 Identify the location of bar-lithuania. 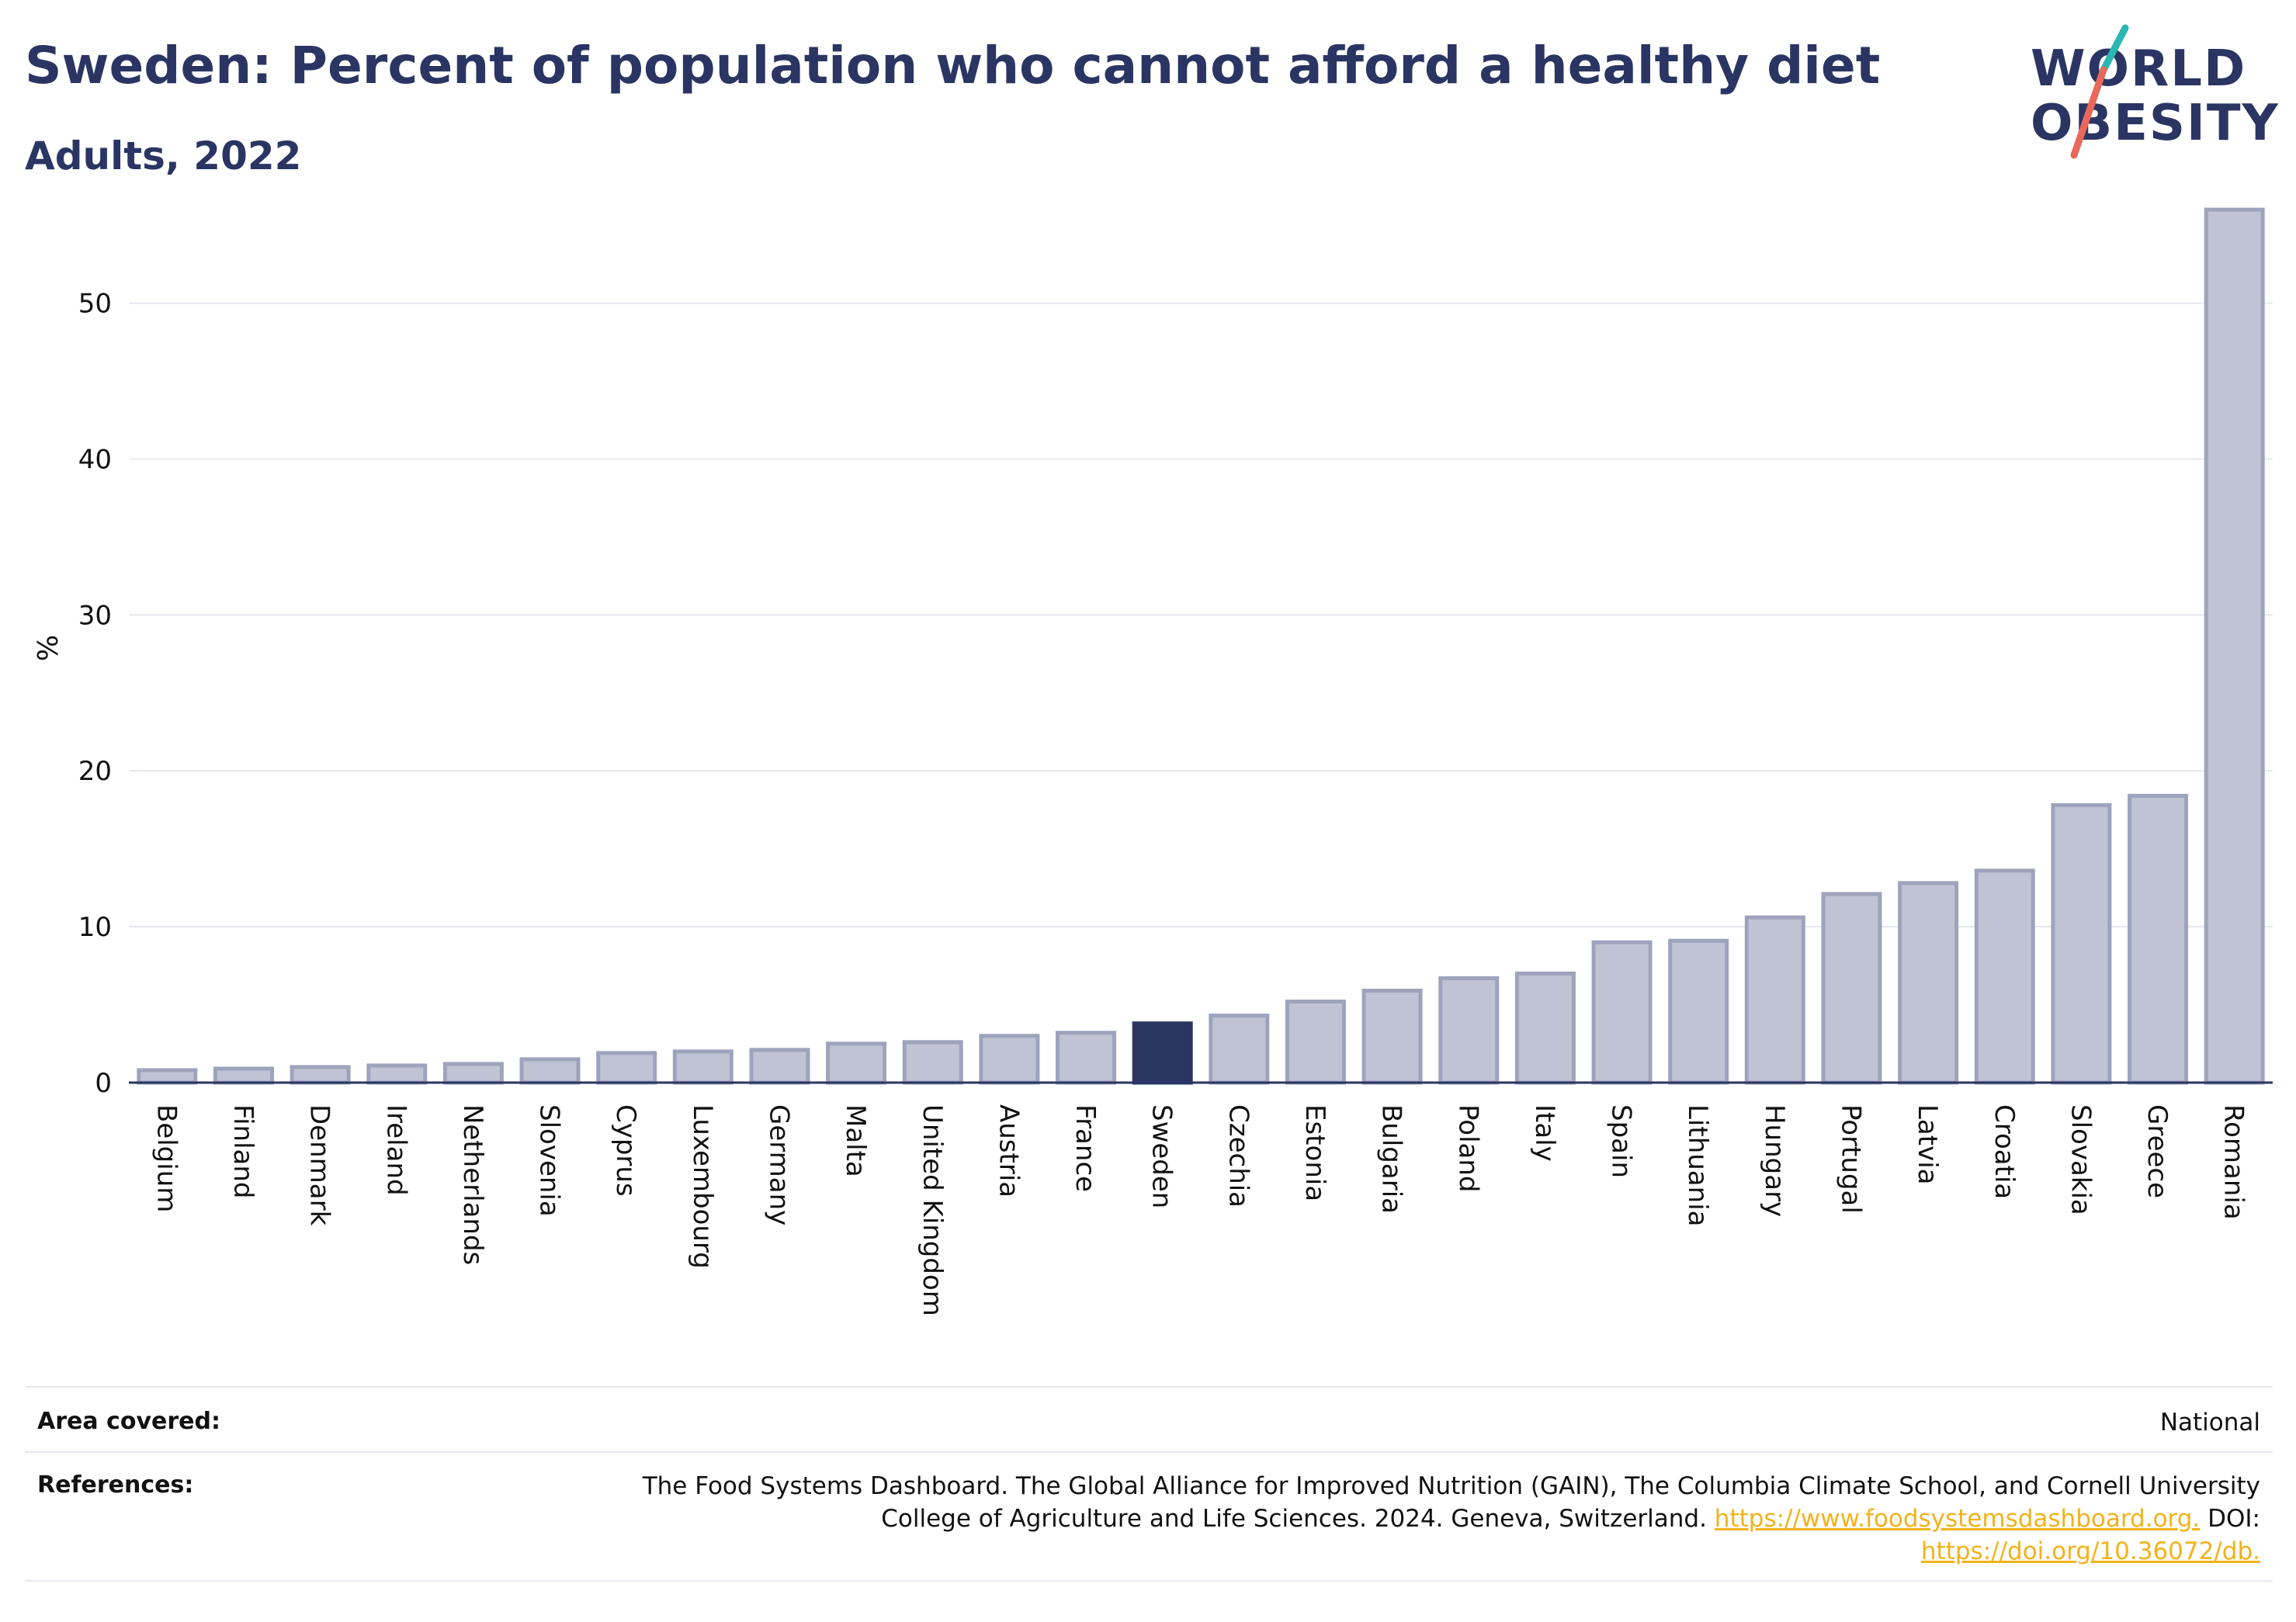
(1698, 1012).